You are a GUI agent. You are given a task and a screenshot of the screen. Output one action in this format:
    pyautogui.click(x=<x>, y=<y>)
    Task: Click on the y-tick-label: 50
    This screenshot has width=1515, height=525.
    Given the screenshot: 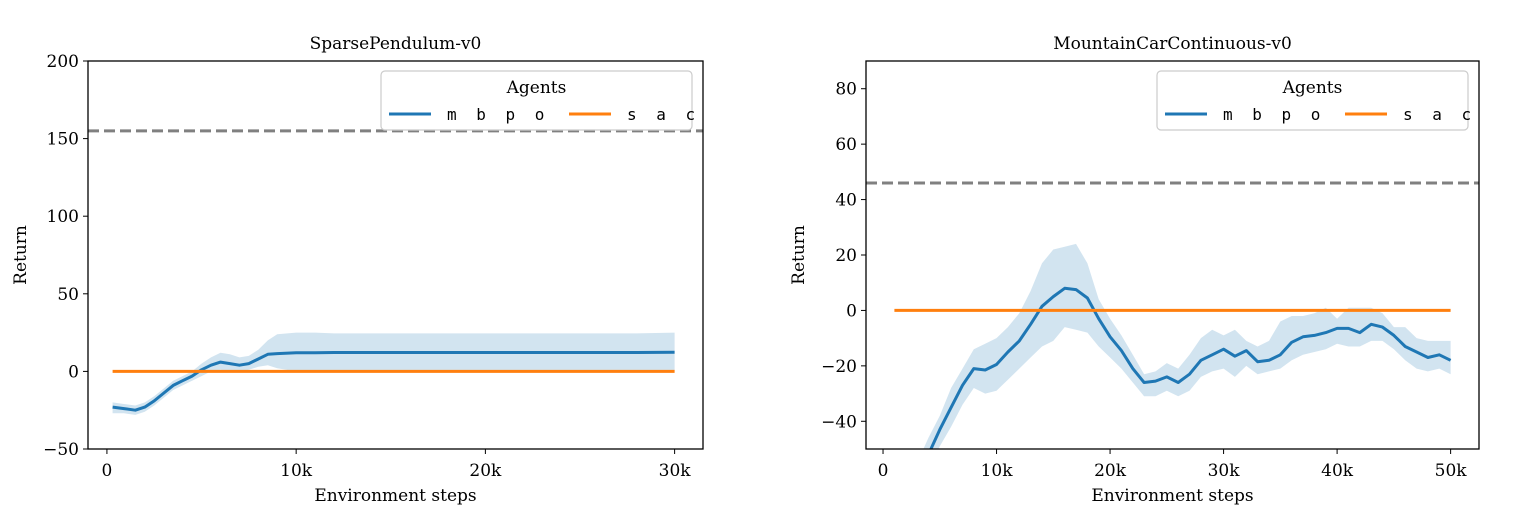 What is the action you would take?
    pyautogui.click(x=68, y=295)
    